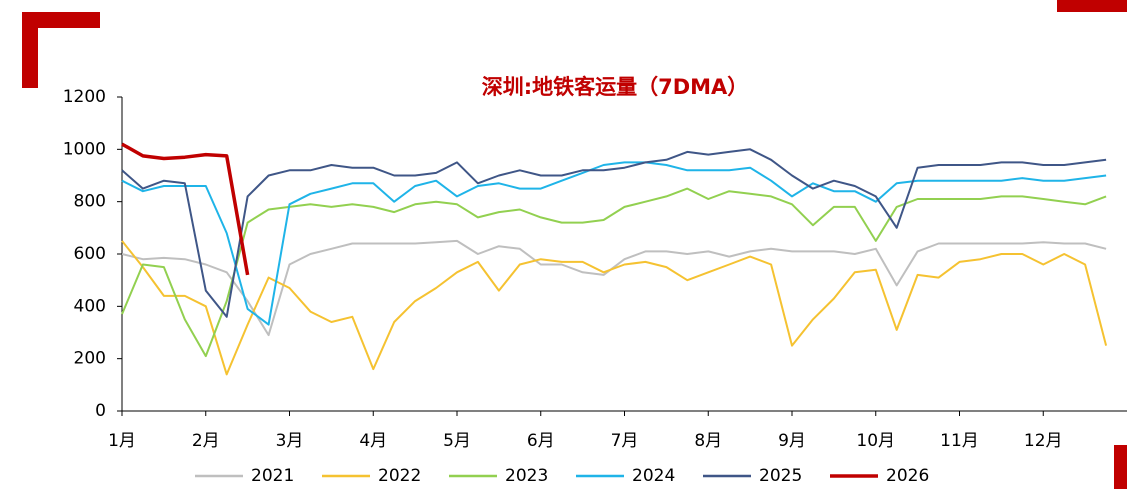  What do you see at coordinates (185, 209) in the screenshot?
I see `series-line` at bounding box center [185, 209].